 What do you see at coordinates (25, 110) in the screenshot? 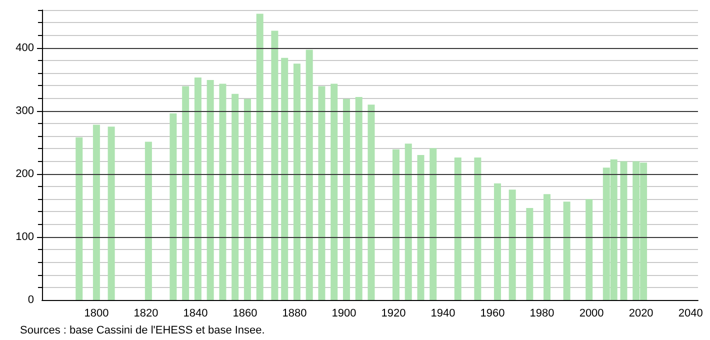
I see `y-tick-label: 300` at bounding box center [25, 110].